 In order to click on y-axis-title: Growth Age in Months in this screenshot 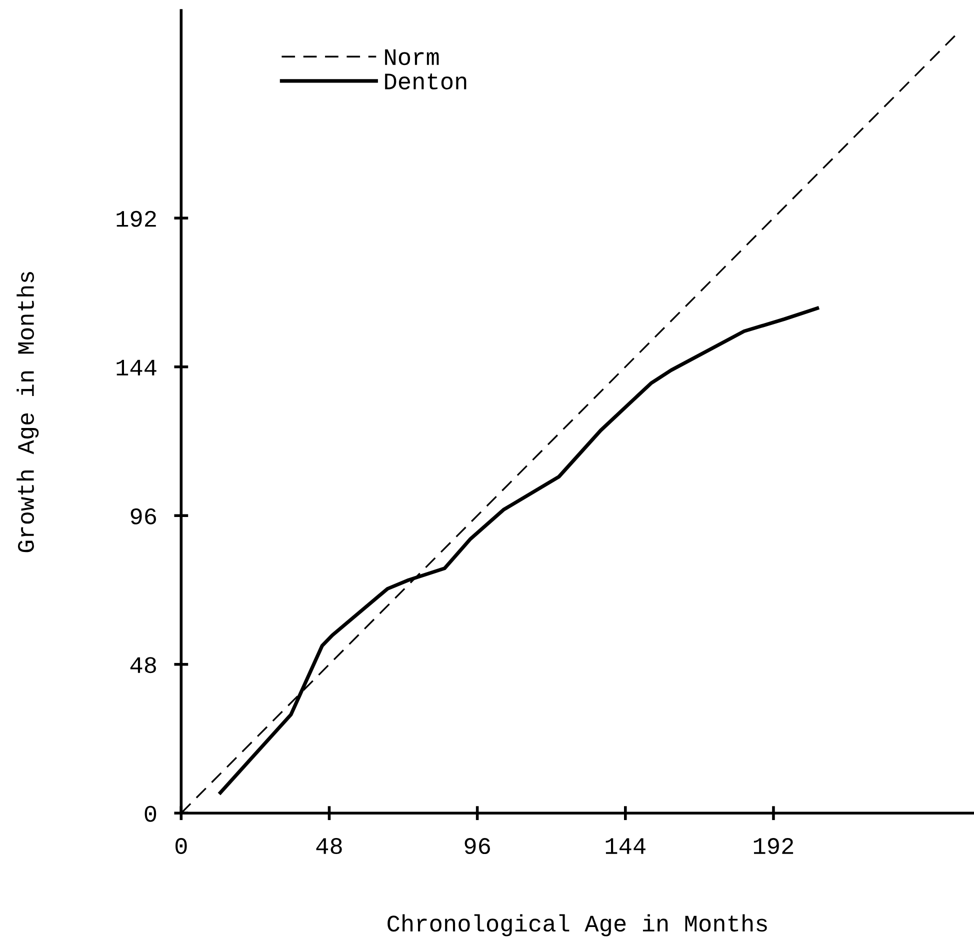, I will do `click(27, 412)`.